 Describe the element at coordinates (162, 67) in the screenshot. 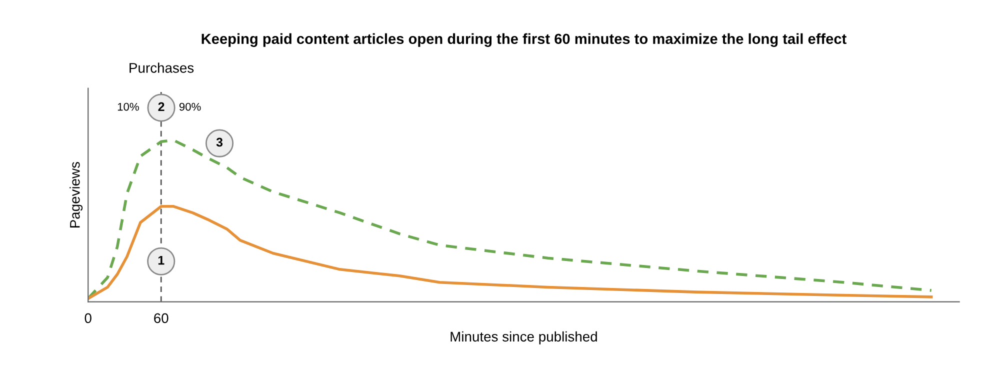

I see `text: Purchases` at that location.